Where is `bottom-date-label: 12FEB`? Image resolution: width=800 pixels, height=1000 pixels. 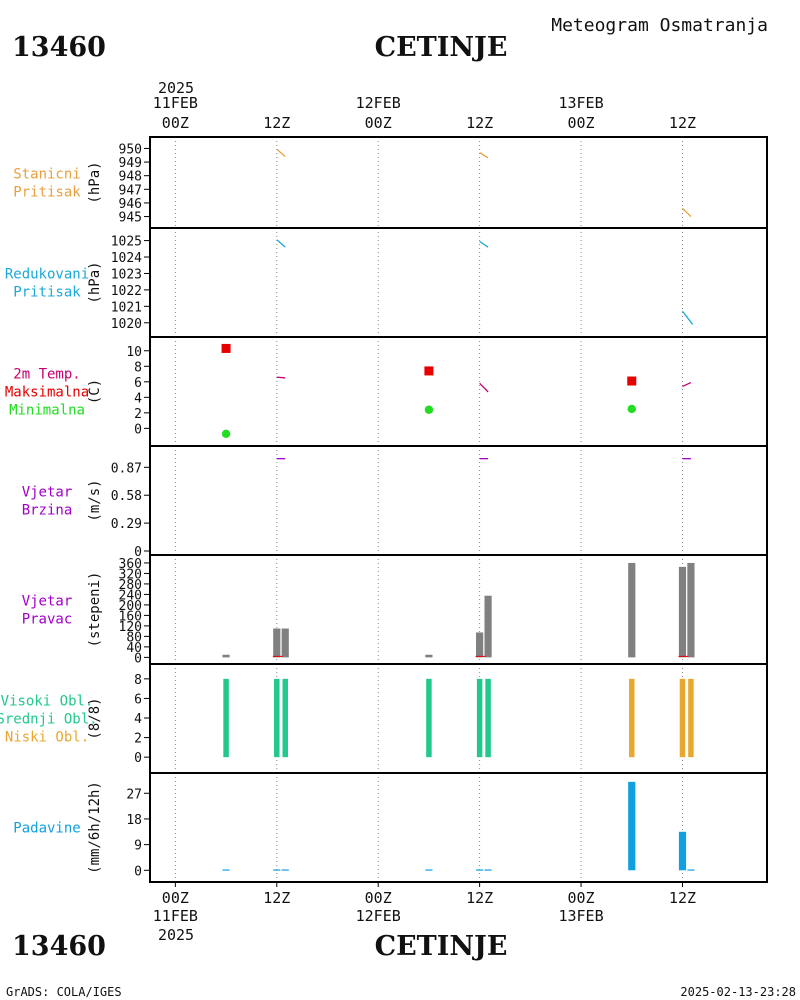
bottom-date-label: 12FEB is located at coordinates (378, 916).